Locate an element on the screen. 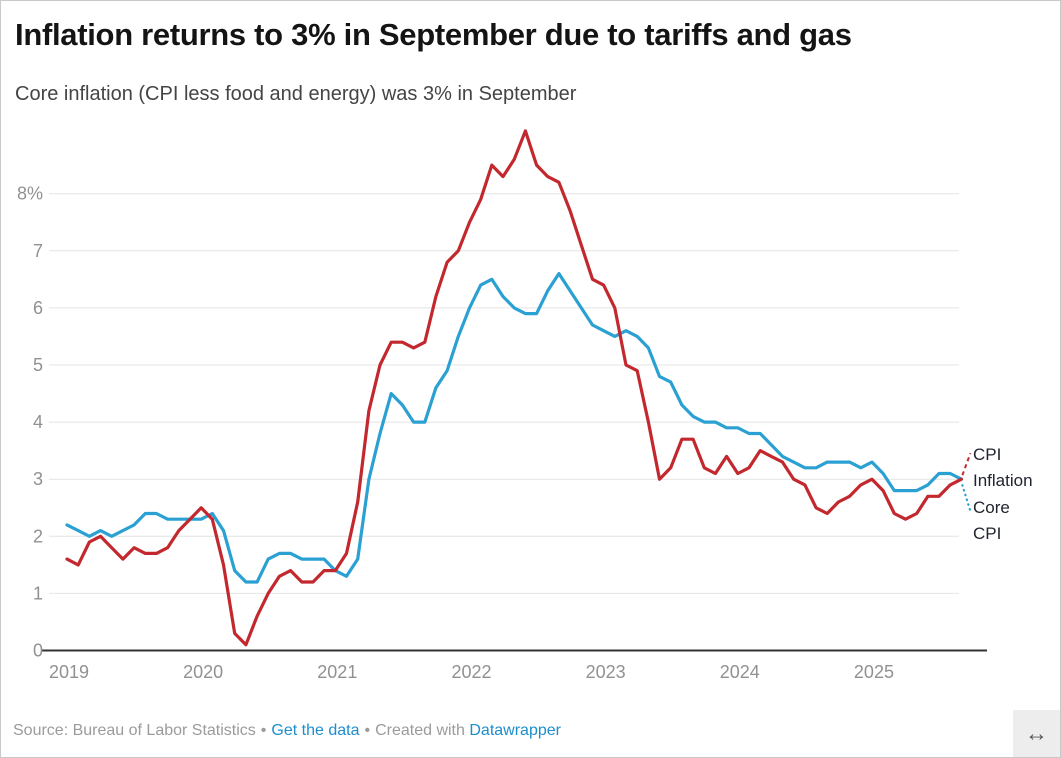 Image resolution: width=1061 pixels, height=758 pixels. x-tick-label-2024: 2024 is located at coordinates (740, 672).